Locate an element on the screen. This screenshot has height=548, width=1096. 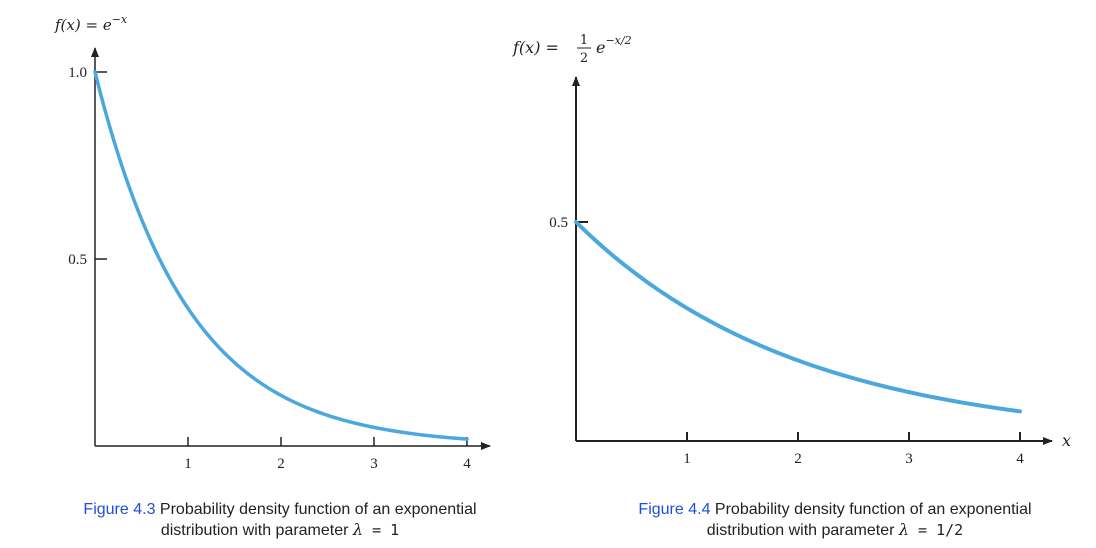
chart-2-x-axis-label: x is located at coordinates (1066, 440).